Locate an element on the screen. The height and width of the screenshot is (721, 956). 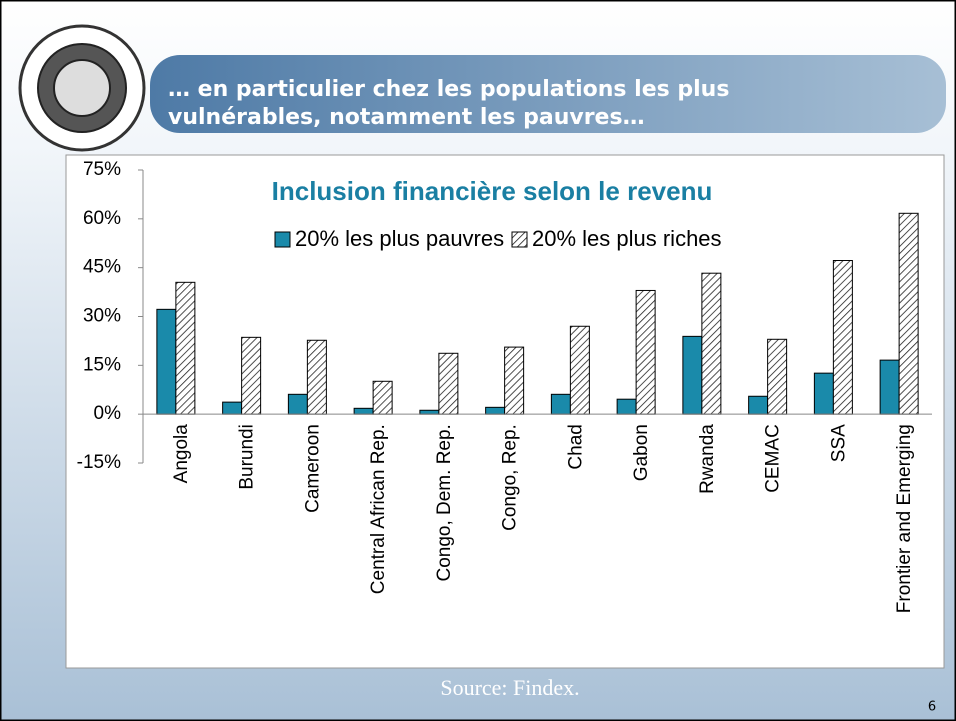
x-tick-label: Gabon is located at coordinates (641, 452).